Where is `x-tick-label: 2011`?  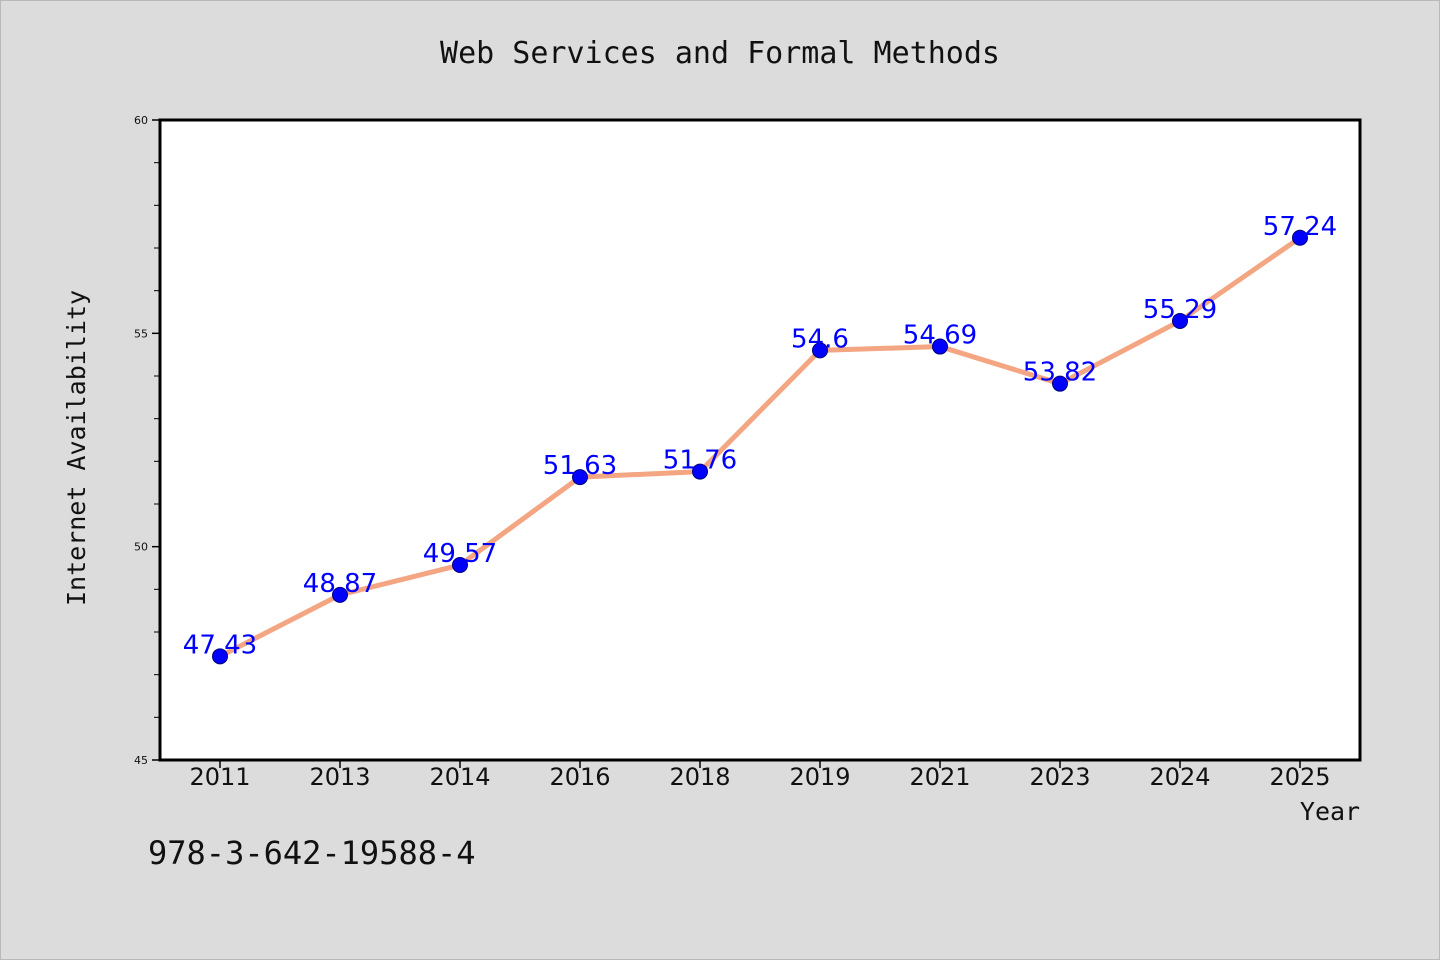
x-tick-label: 2011 is located at coordinates (219, 777).